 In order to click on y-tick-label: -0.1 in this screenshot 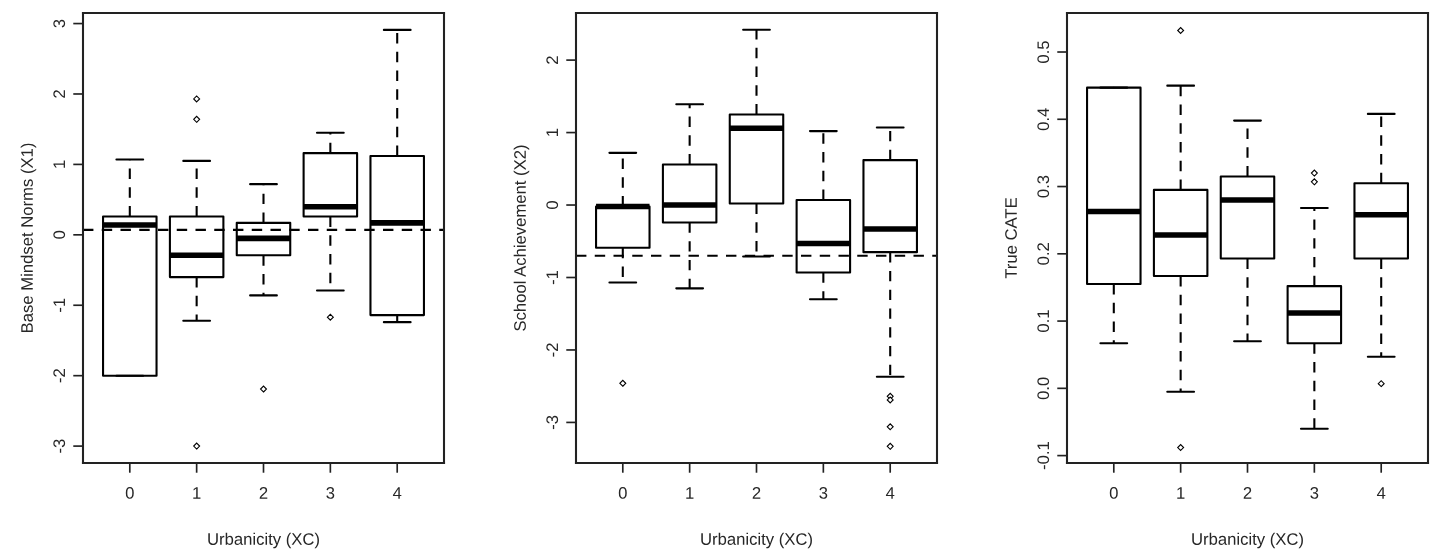, I will do `click(1043, 456)`.